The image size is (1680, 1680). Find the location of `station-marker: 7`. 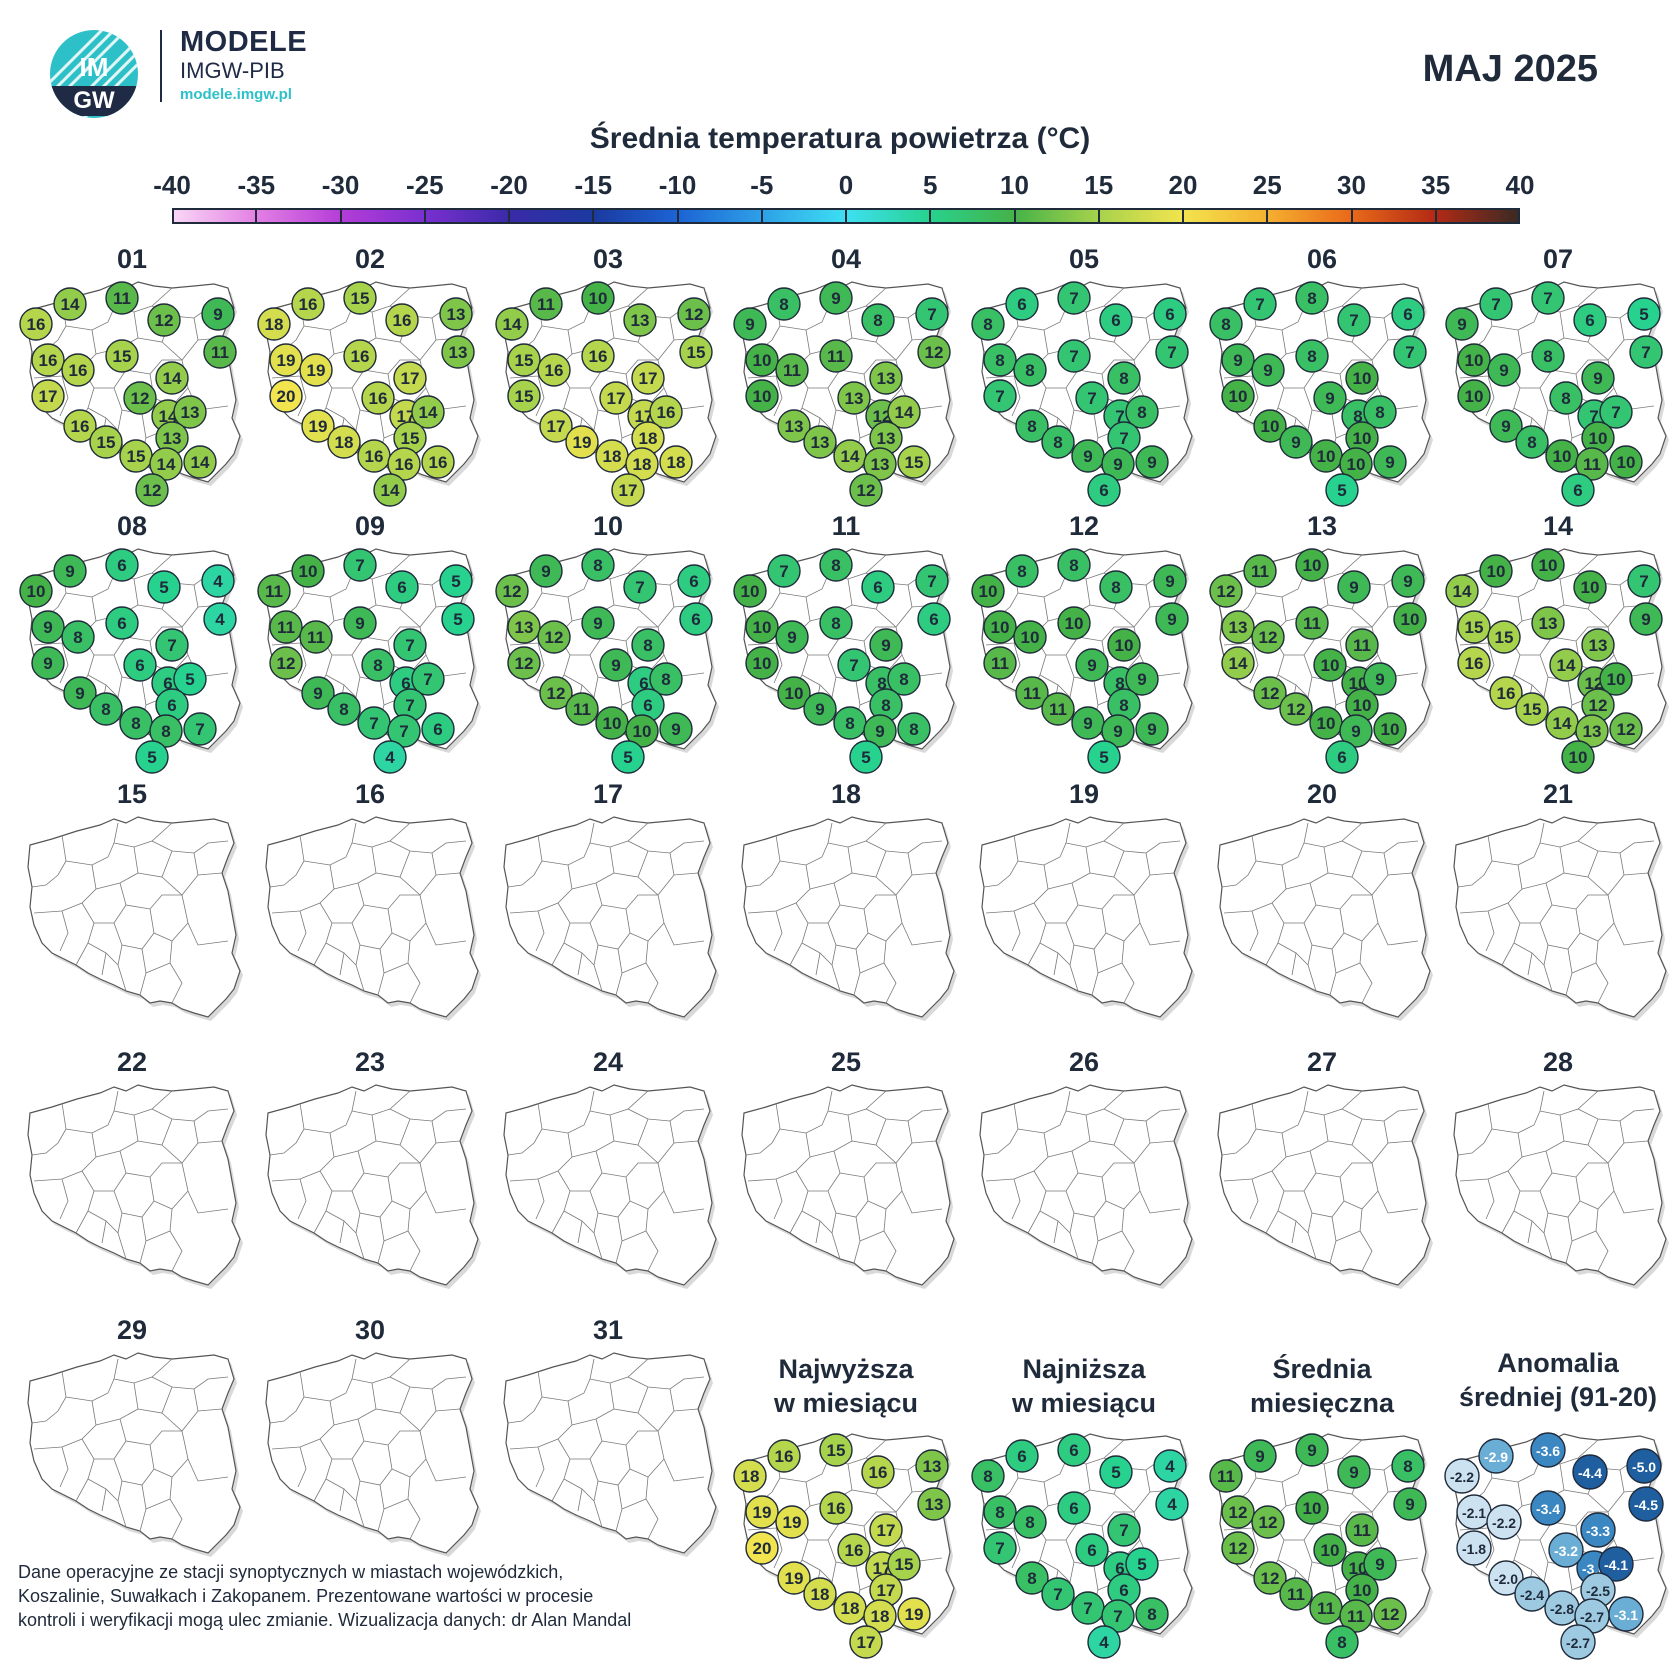

station-marker: 7 is located at coordinates (1000, 396).